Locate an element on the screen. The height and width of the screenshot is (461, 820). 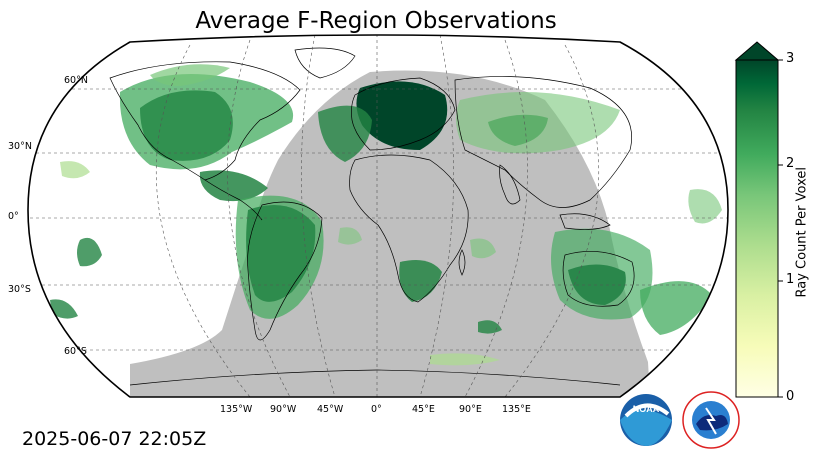
lon-label-135w: 135°W is located at coordinates (236, 409).